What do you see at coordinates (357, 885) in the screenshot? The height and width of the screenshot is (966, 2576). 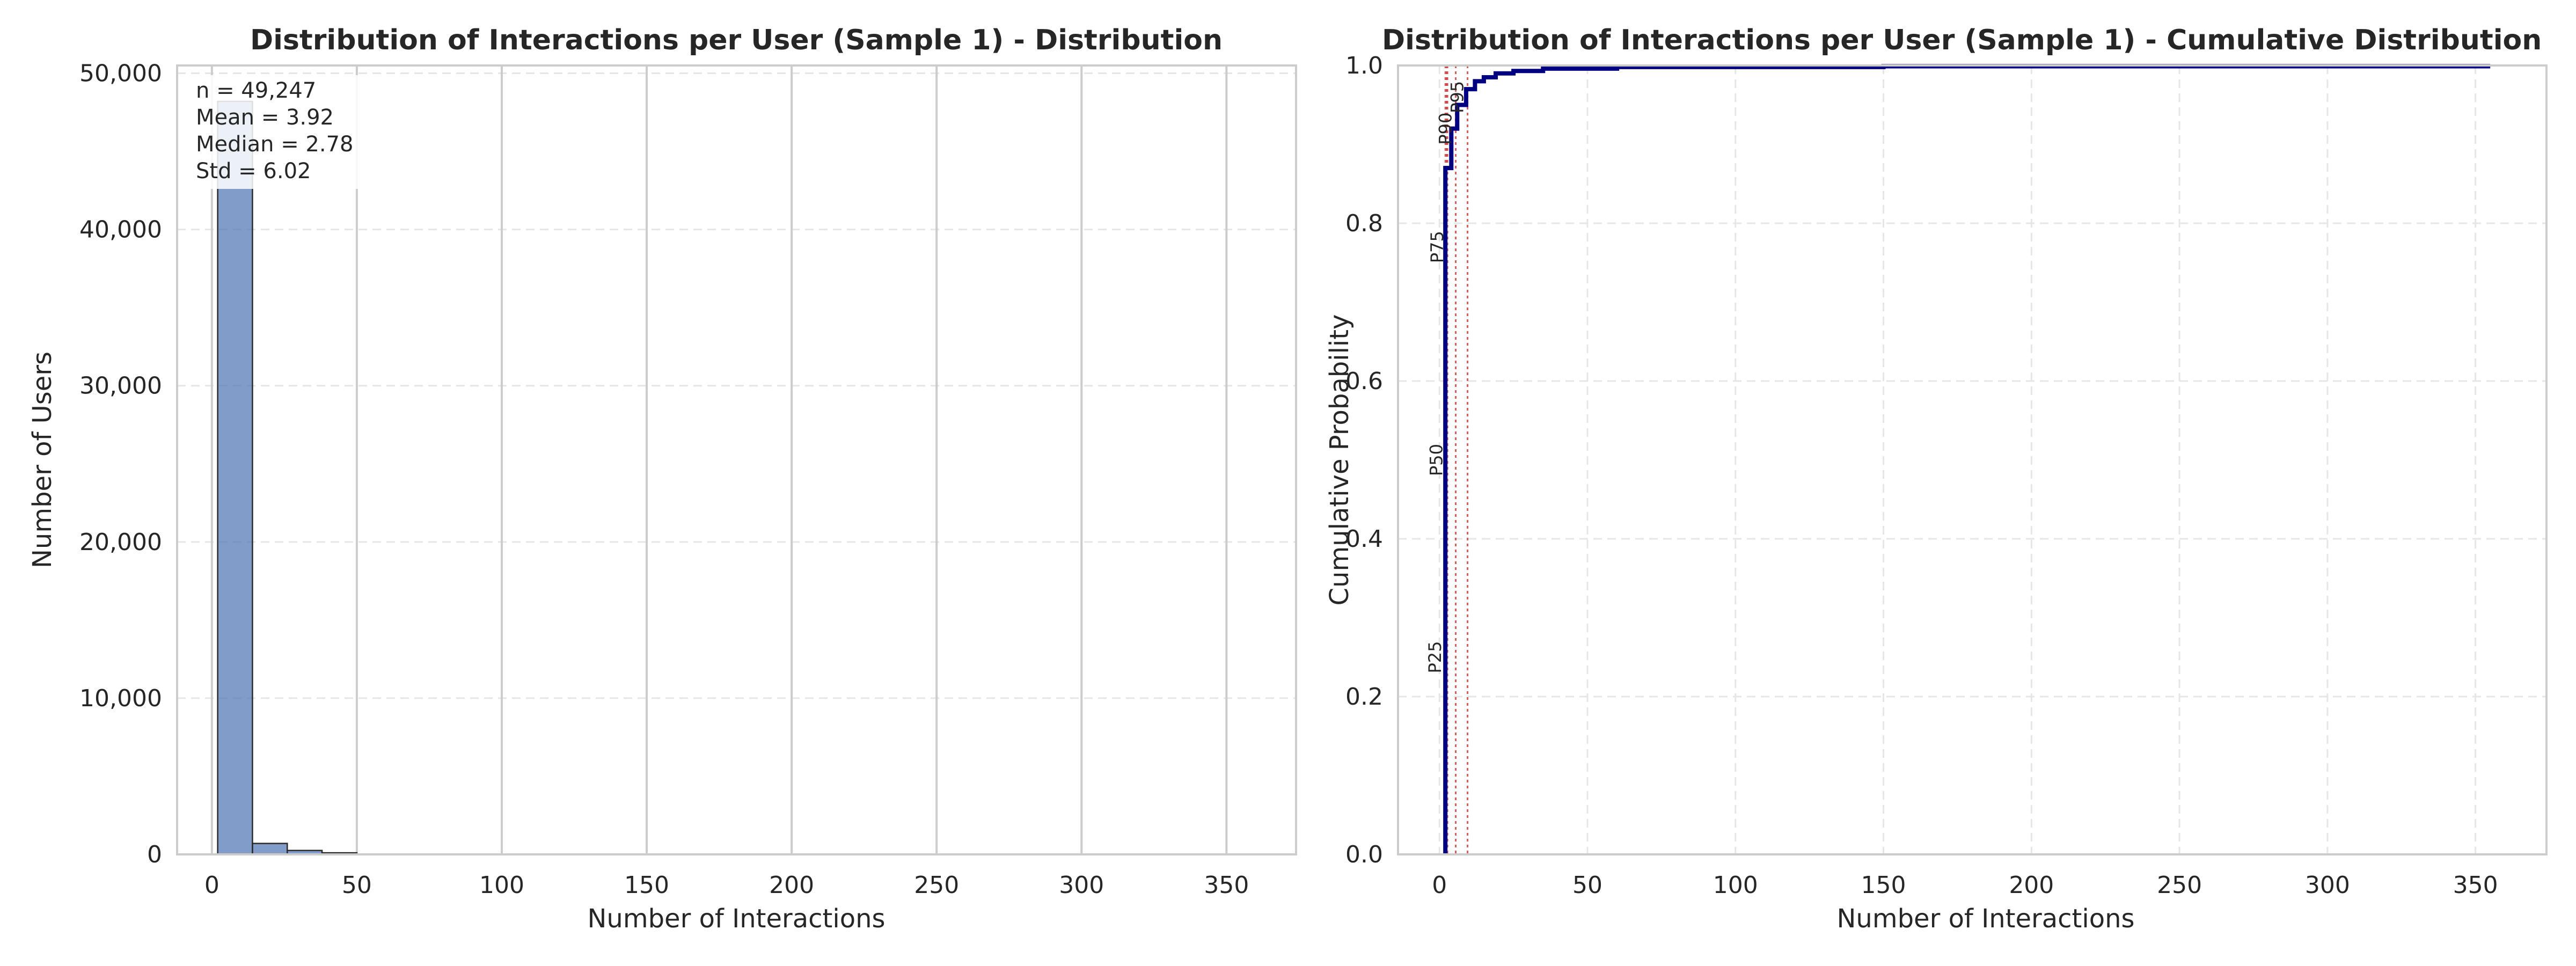 I see `histogram-x-tick-label: 50` at bounding box center [357, 885].